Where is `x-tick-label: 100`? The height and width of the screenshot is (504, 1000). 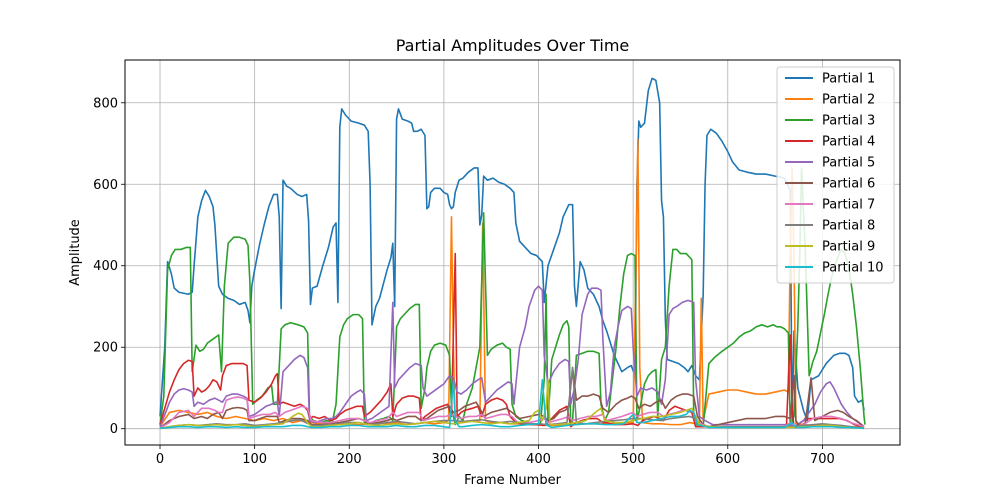 x-tick-label: 100 is located at coordinates (254, 459).